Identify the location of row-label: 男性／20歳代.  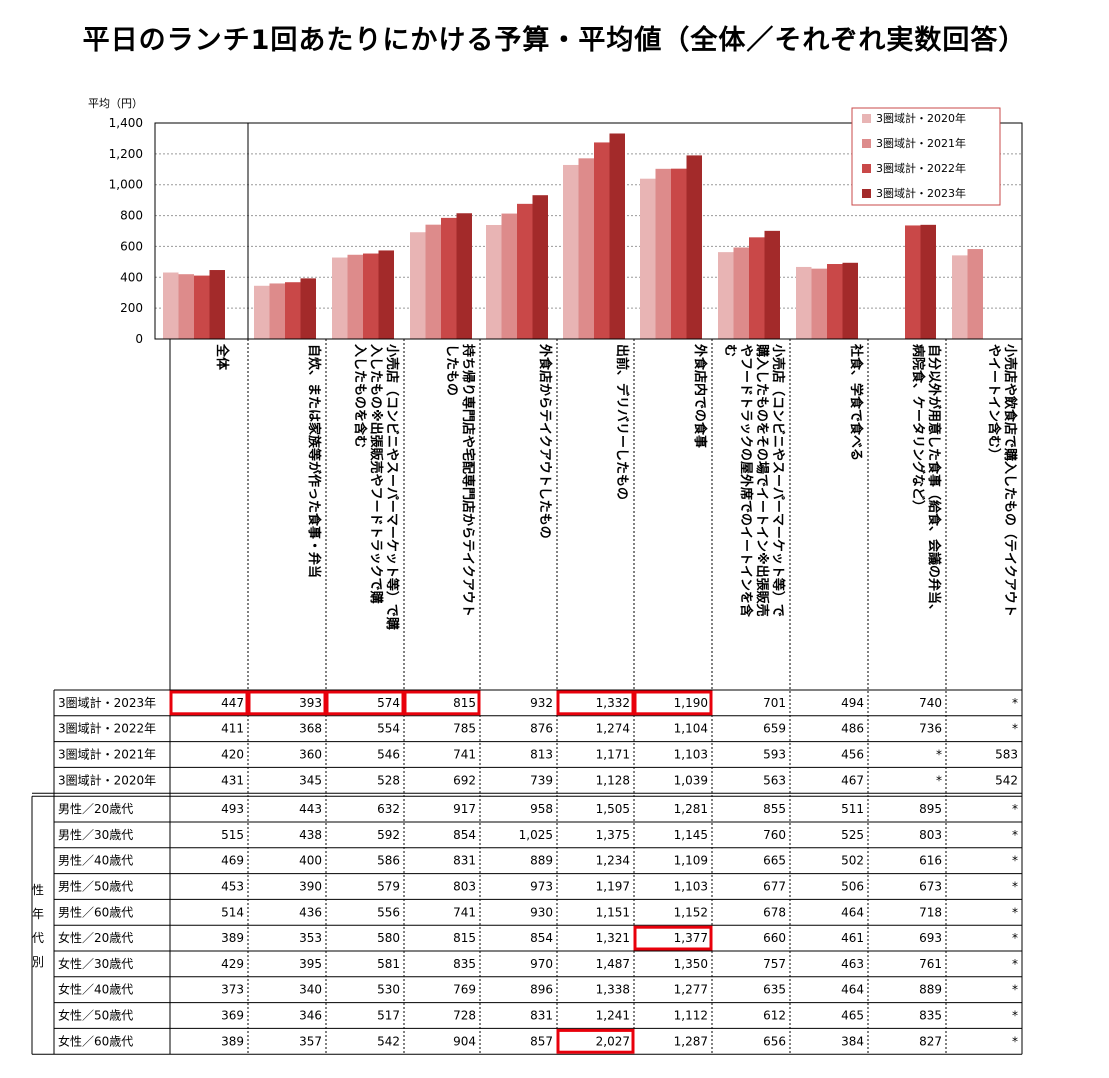
(95, 809).